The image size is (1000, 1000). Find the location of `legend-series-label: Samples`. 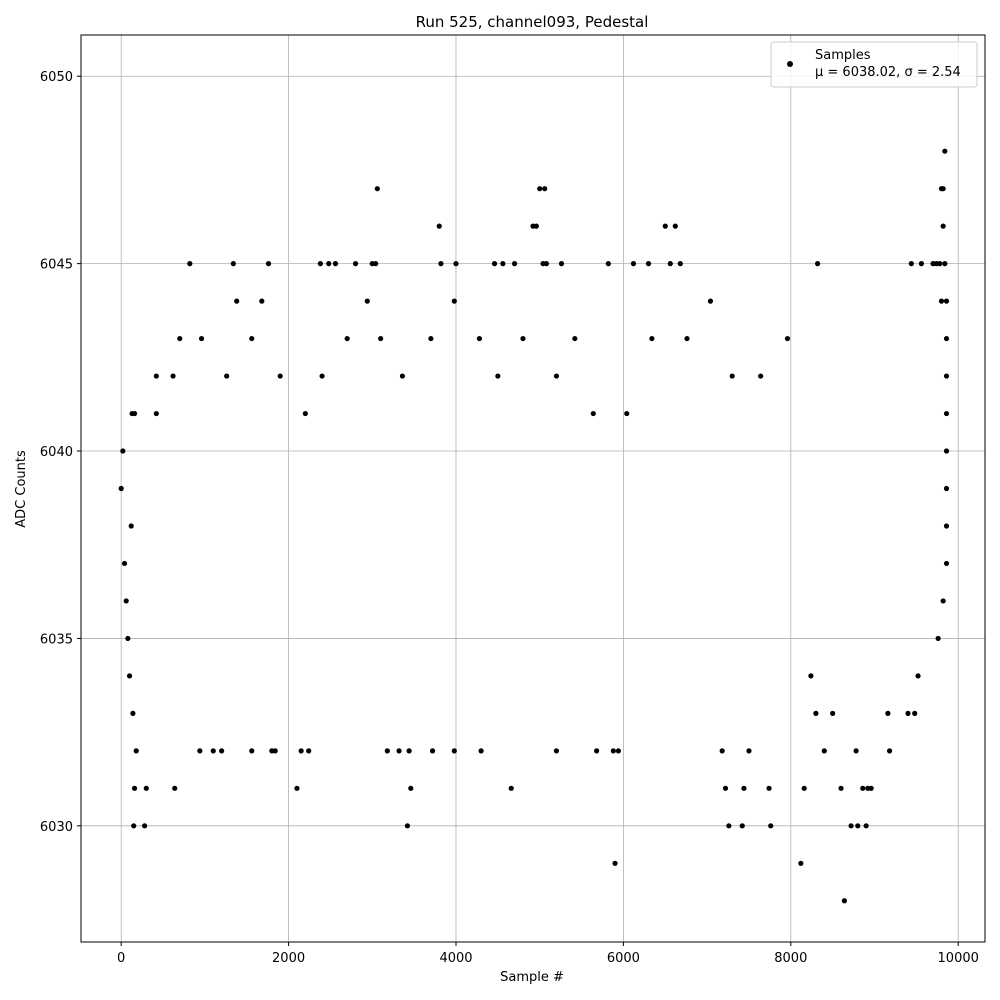

legend-series-label: Samples is located at coordinates (843, 55).